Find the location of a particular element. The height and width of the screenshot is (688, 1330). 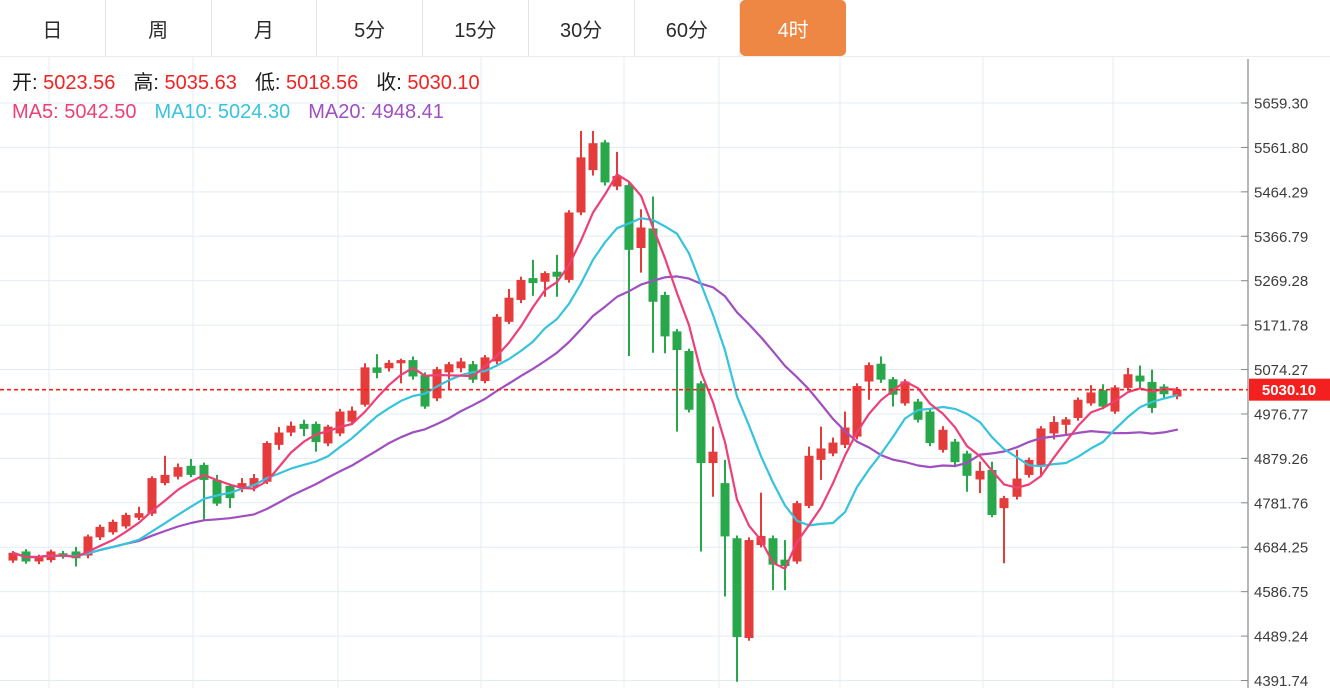

tab-5min: 5分 is located at coordinates (370, 28).